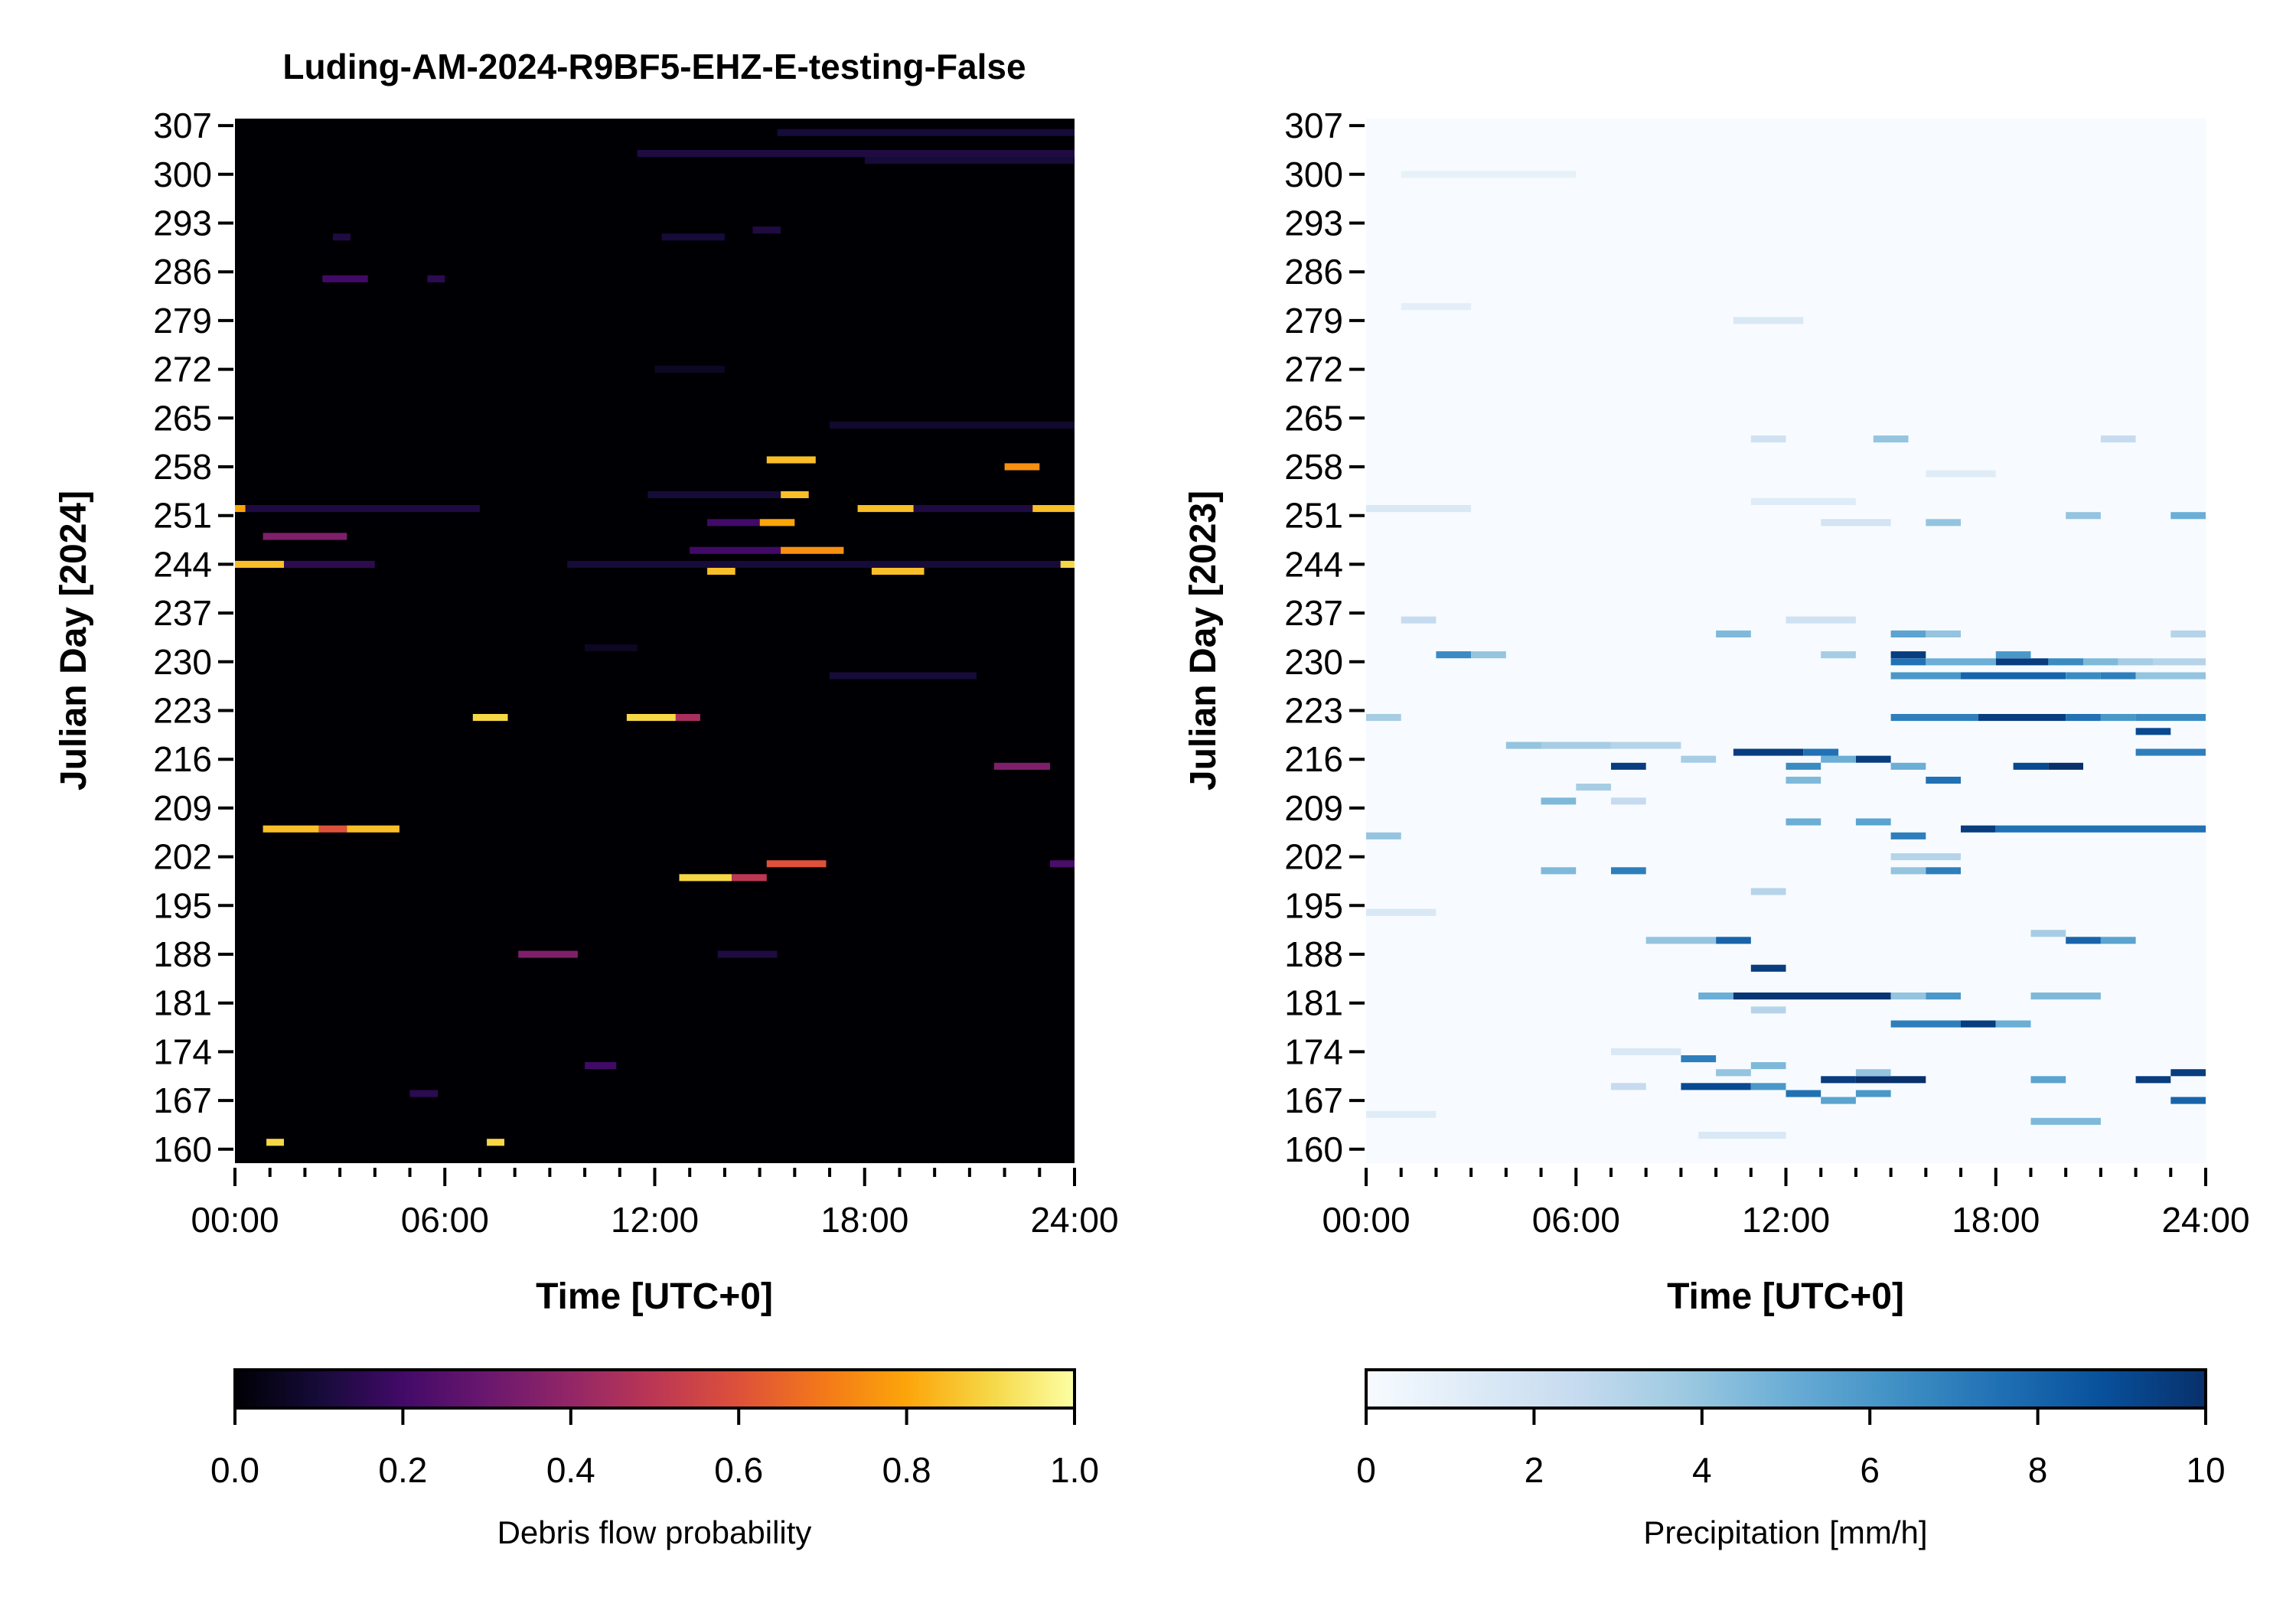 The image size is (2296, 1607). What do you see at coordinates (2205, 1220) in the screenshot?
I see `x-tick-label: 24:00` at bounding box center [2205, 1220].